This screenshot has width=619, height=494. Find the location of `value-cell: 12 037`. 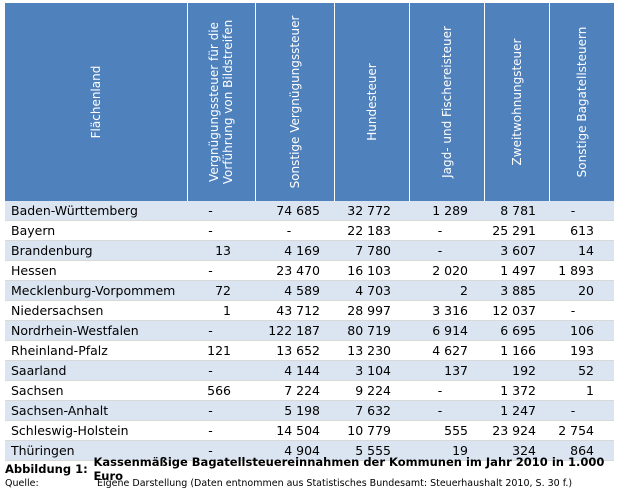

value-cell: 12 037 is located at coordinates (516, 310).